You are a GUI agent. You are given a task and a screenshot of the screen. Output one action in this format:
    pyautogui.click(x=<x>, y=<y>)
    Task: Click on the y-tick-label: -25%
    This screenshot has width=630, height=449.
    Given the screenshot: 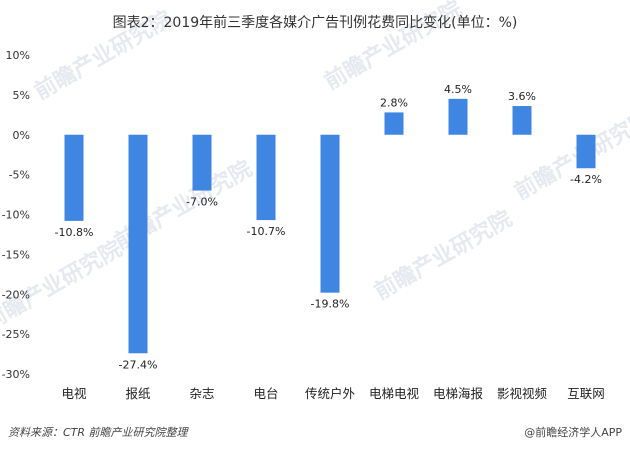 What is the action you would take?
    pyautogui.click(x=16, y=334)
    